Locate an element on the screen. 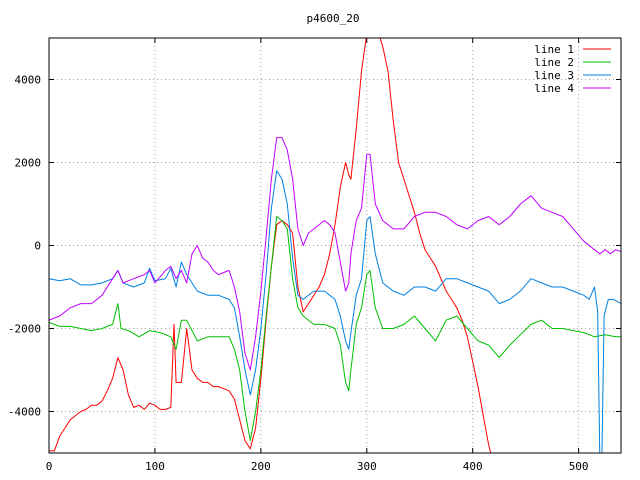 This screenshot has height=480, width=640. y-tick-label: 0 is located at coordinates (37, 246).